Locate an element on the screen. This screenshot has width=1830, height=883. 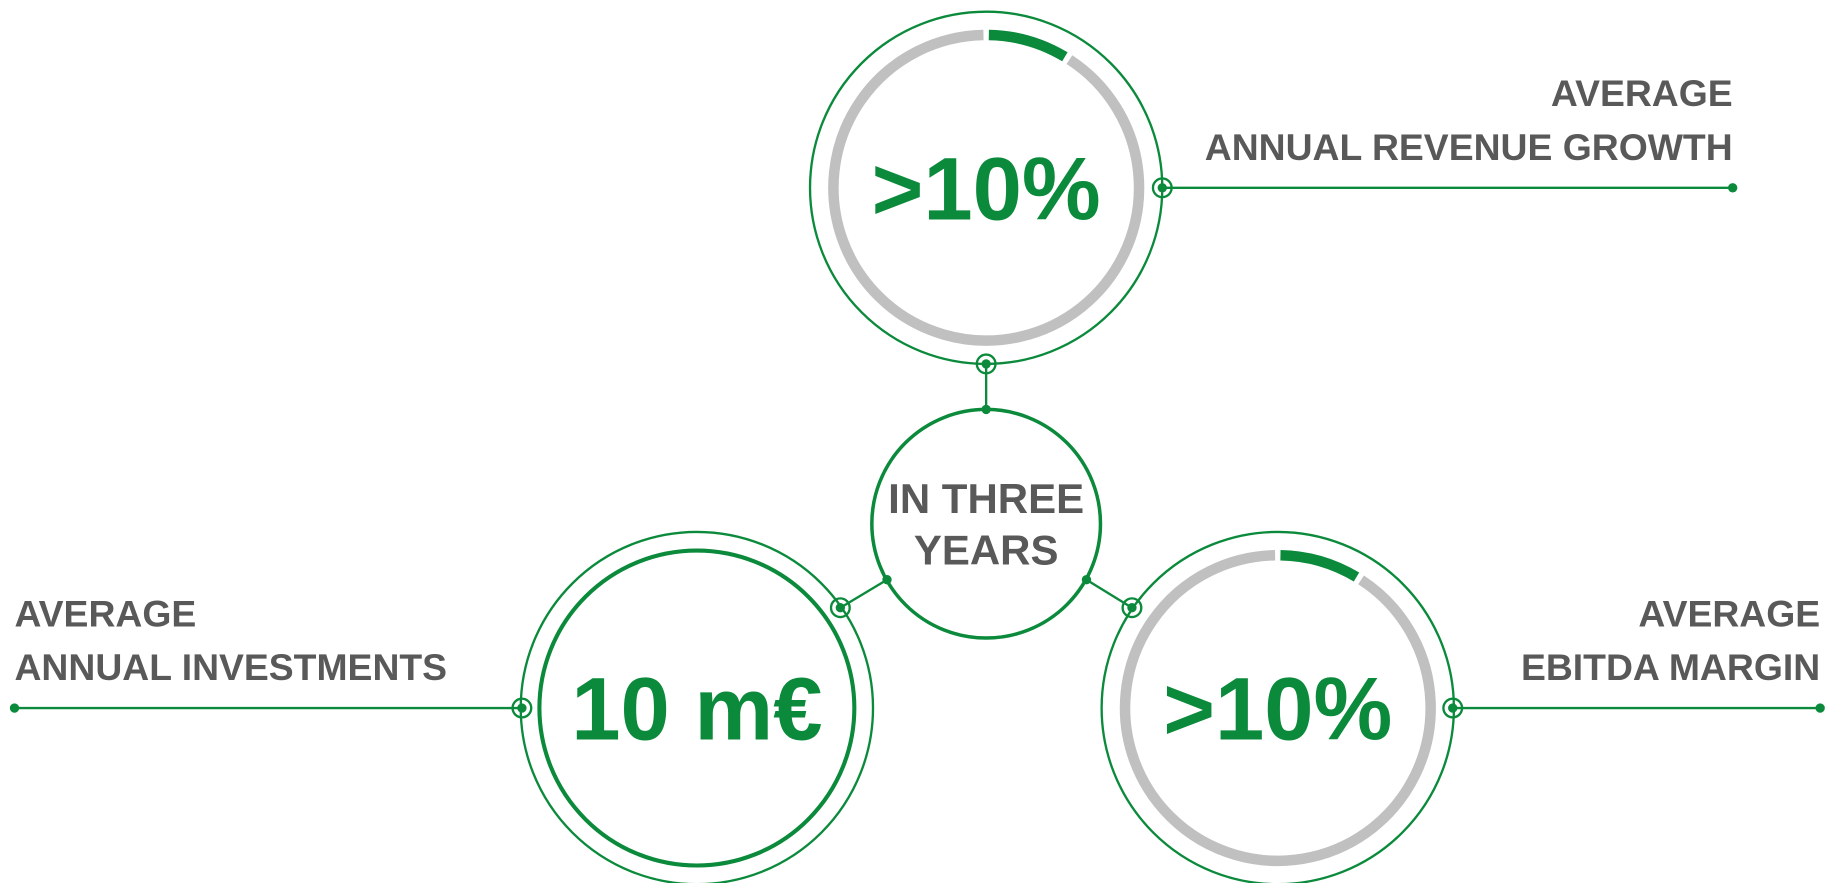
center-text: IN THREE is located at coordinates (986, 498).